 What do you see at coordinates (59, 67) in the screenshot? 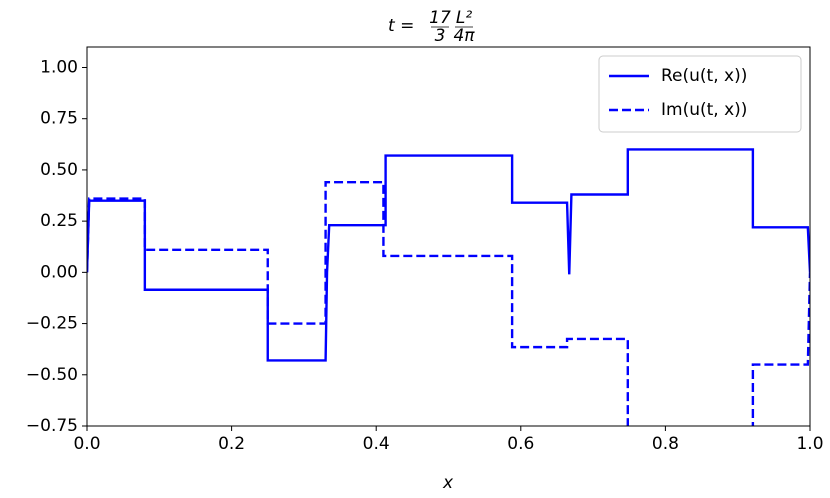
I see `y-tick-label: 1.00` at bounding box center [59, 67].